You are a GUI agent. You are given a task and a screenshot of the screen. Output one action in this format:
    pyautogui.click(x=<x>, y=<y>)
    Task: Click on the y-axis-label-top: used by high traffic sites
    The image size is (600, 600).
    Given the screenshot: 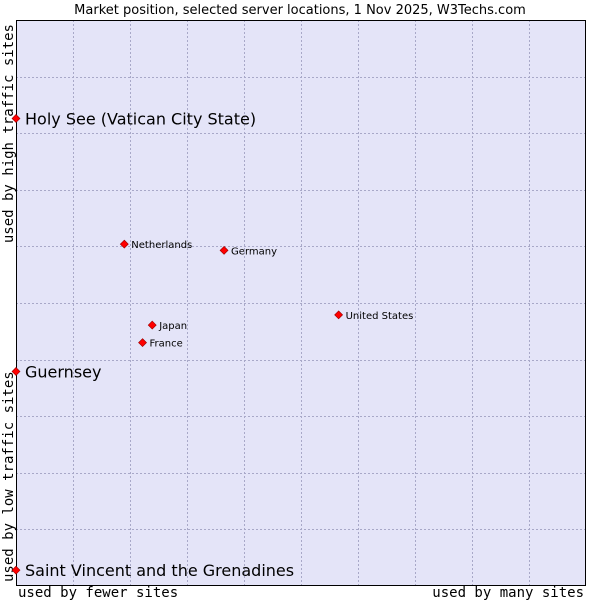 What is the action you would take?
    pyautogui.click(x=9, y=133)
    